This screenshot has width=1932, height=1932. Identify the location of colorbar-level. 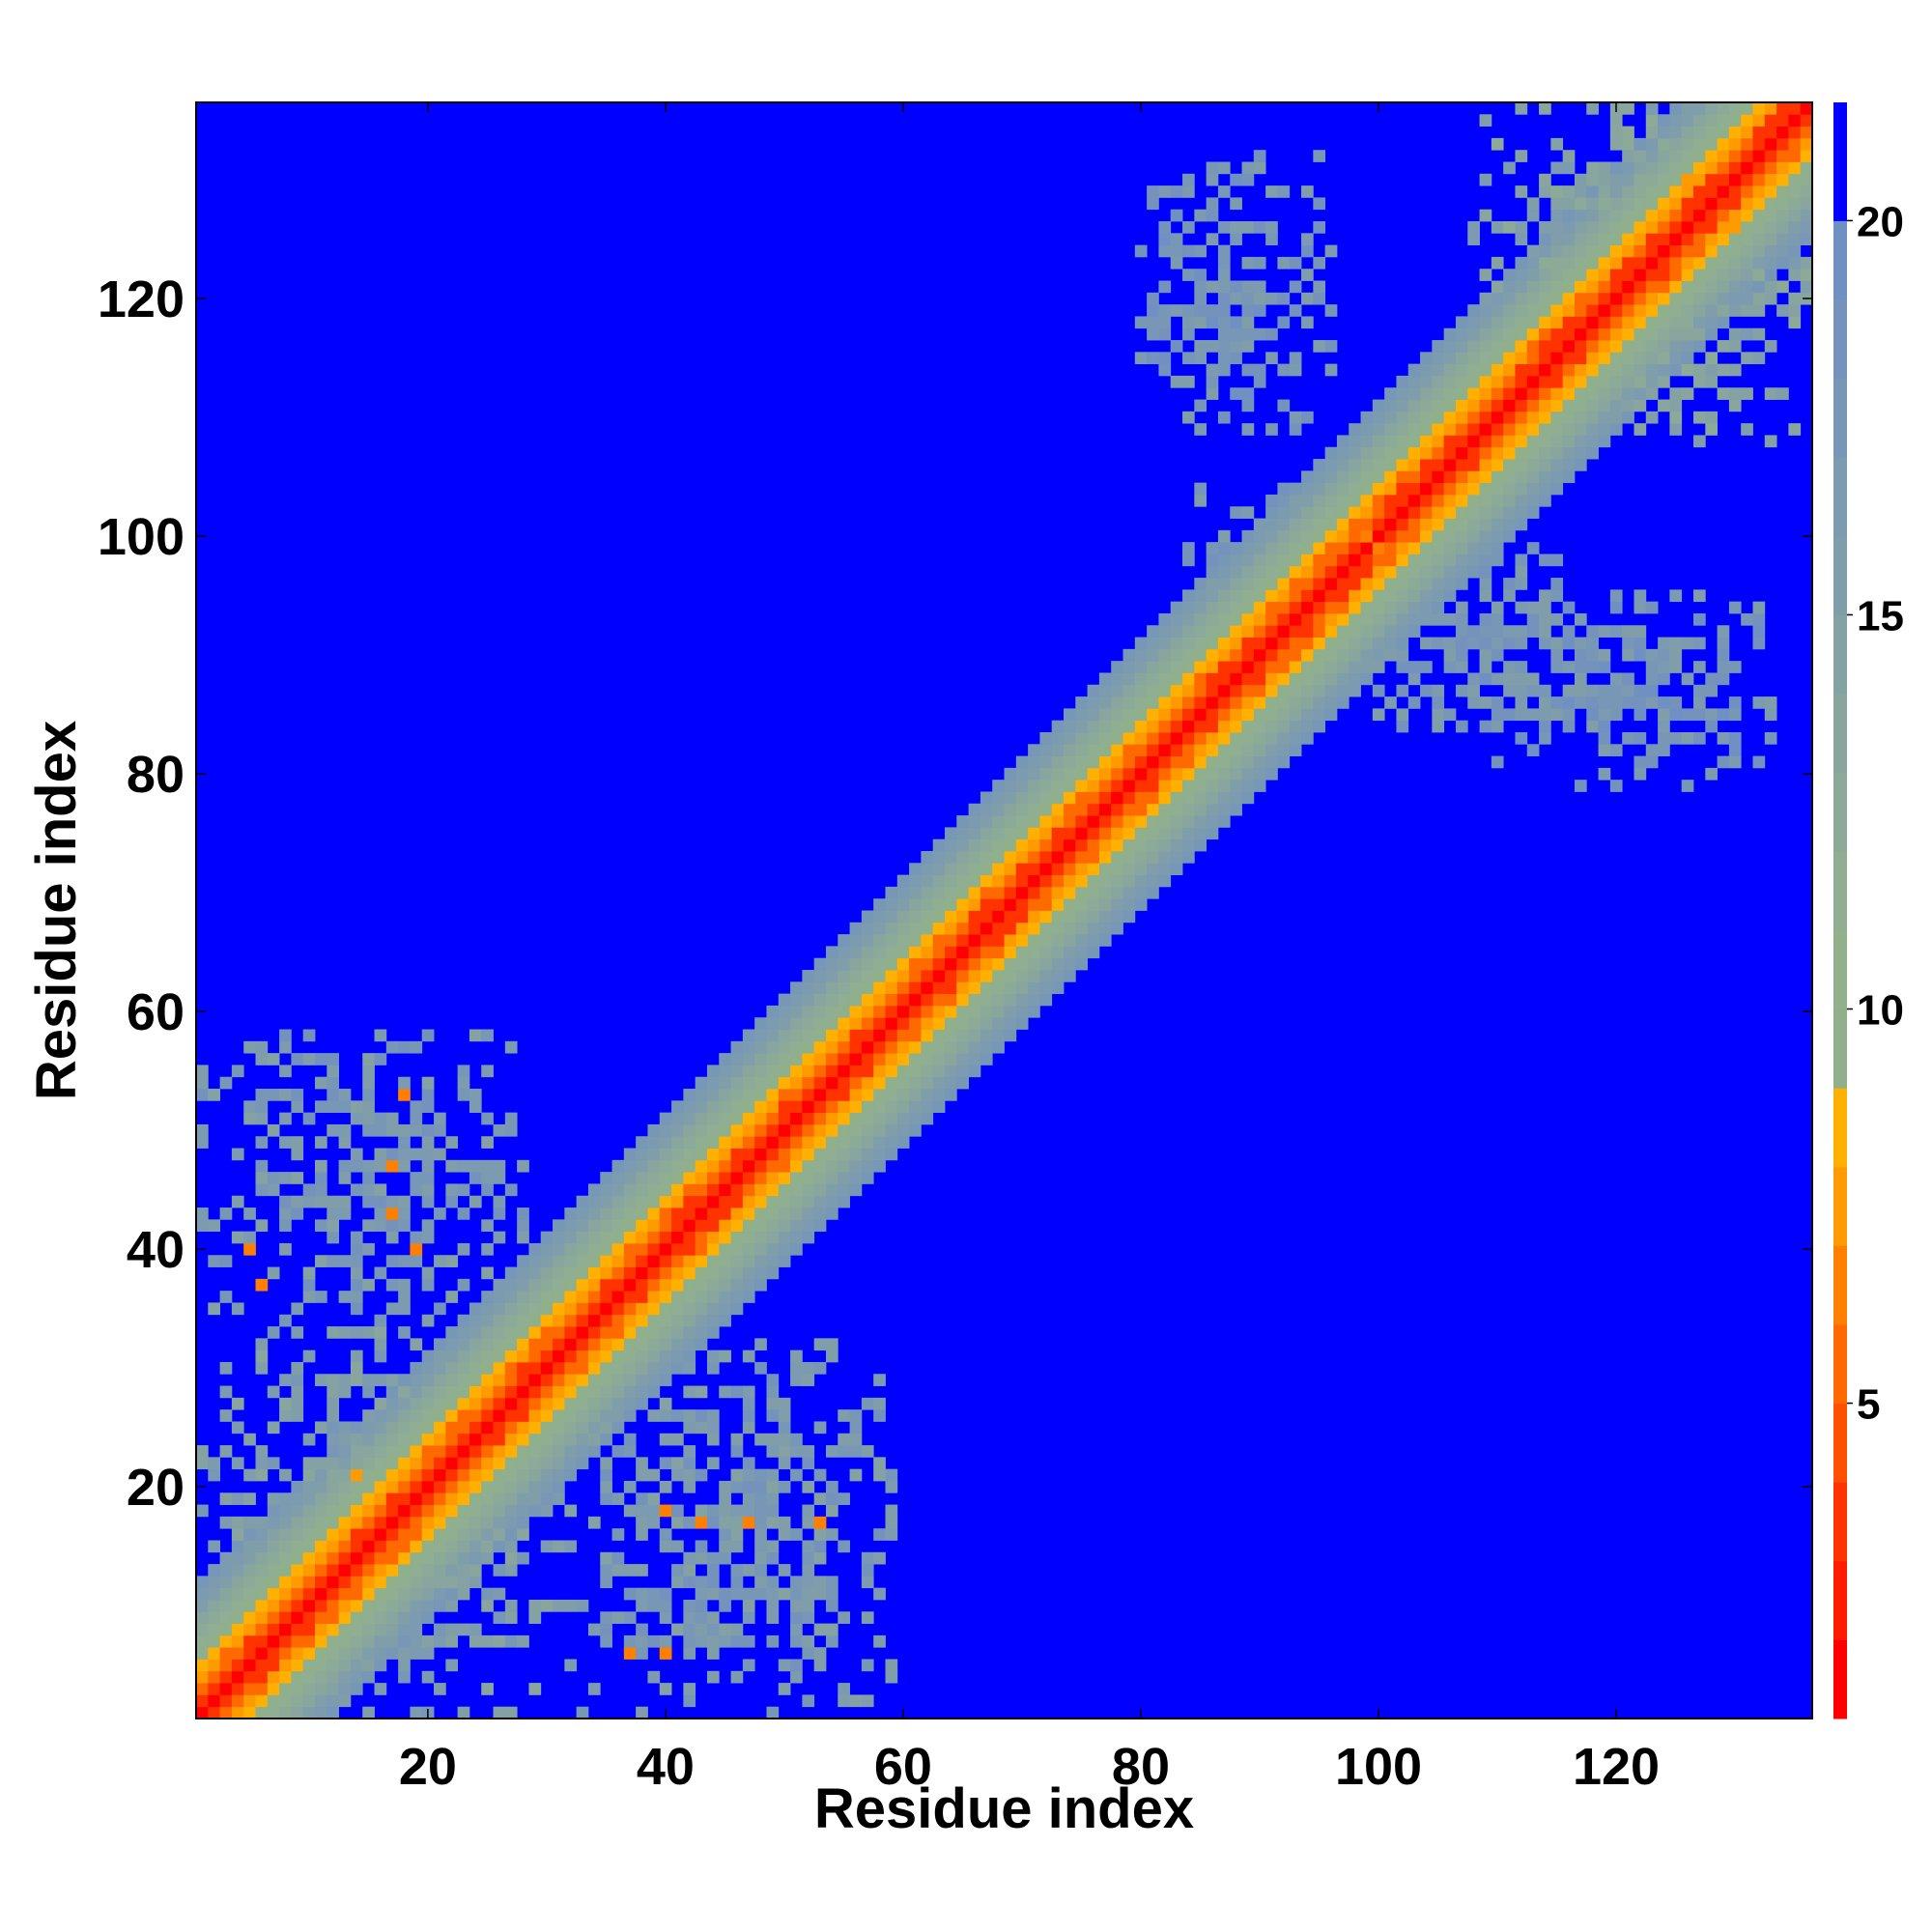
(1840, 1600).